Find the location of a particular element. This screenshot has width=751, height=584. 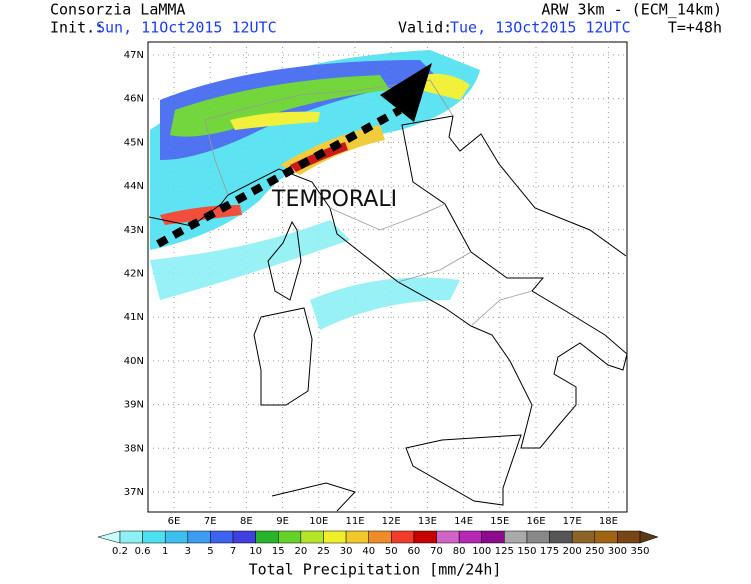

colorbar-label: 0.2 is located at coordinates (120, 551).